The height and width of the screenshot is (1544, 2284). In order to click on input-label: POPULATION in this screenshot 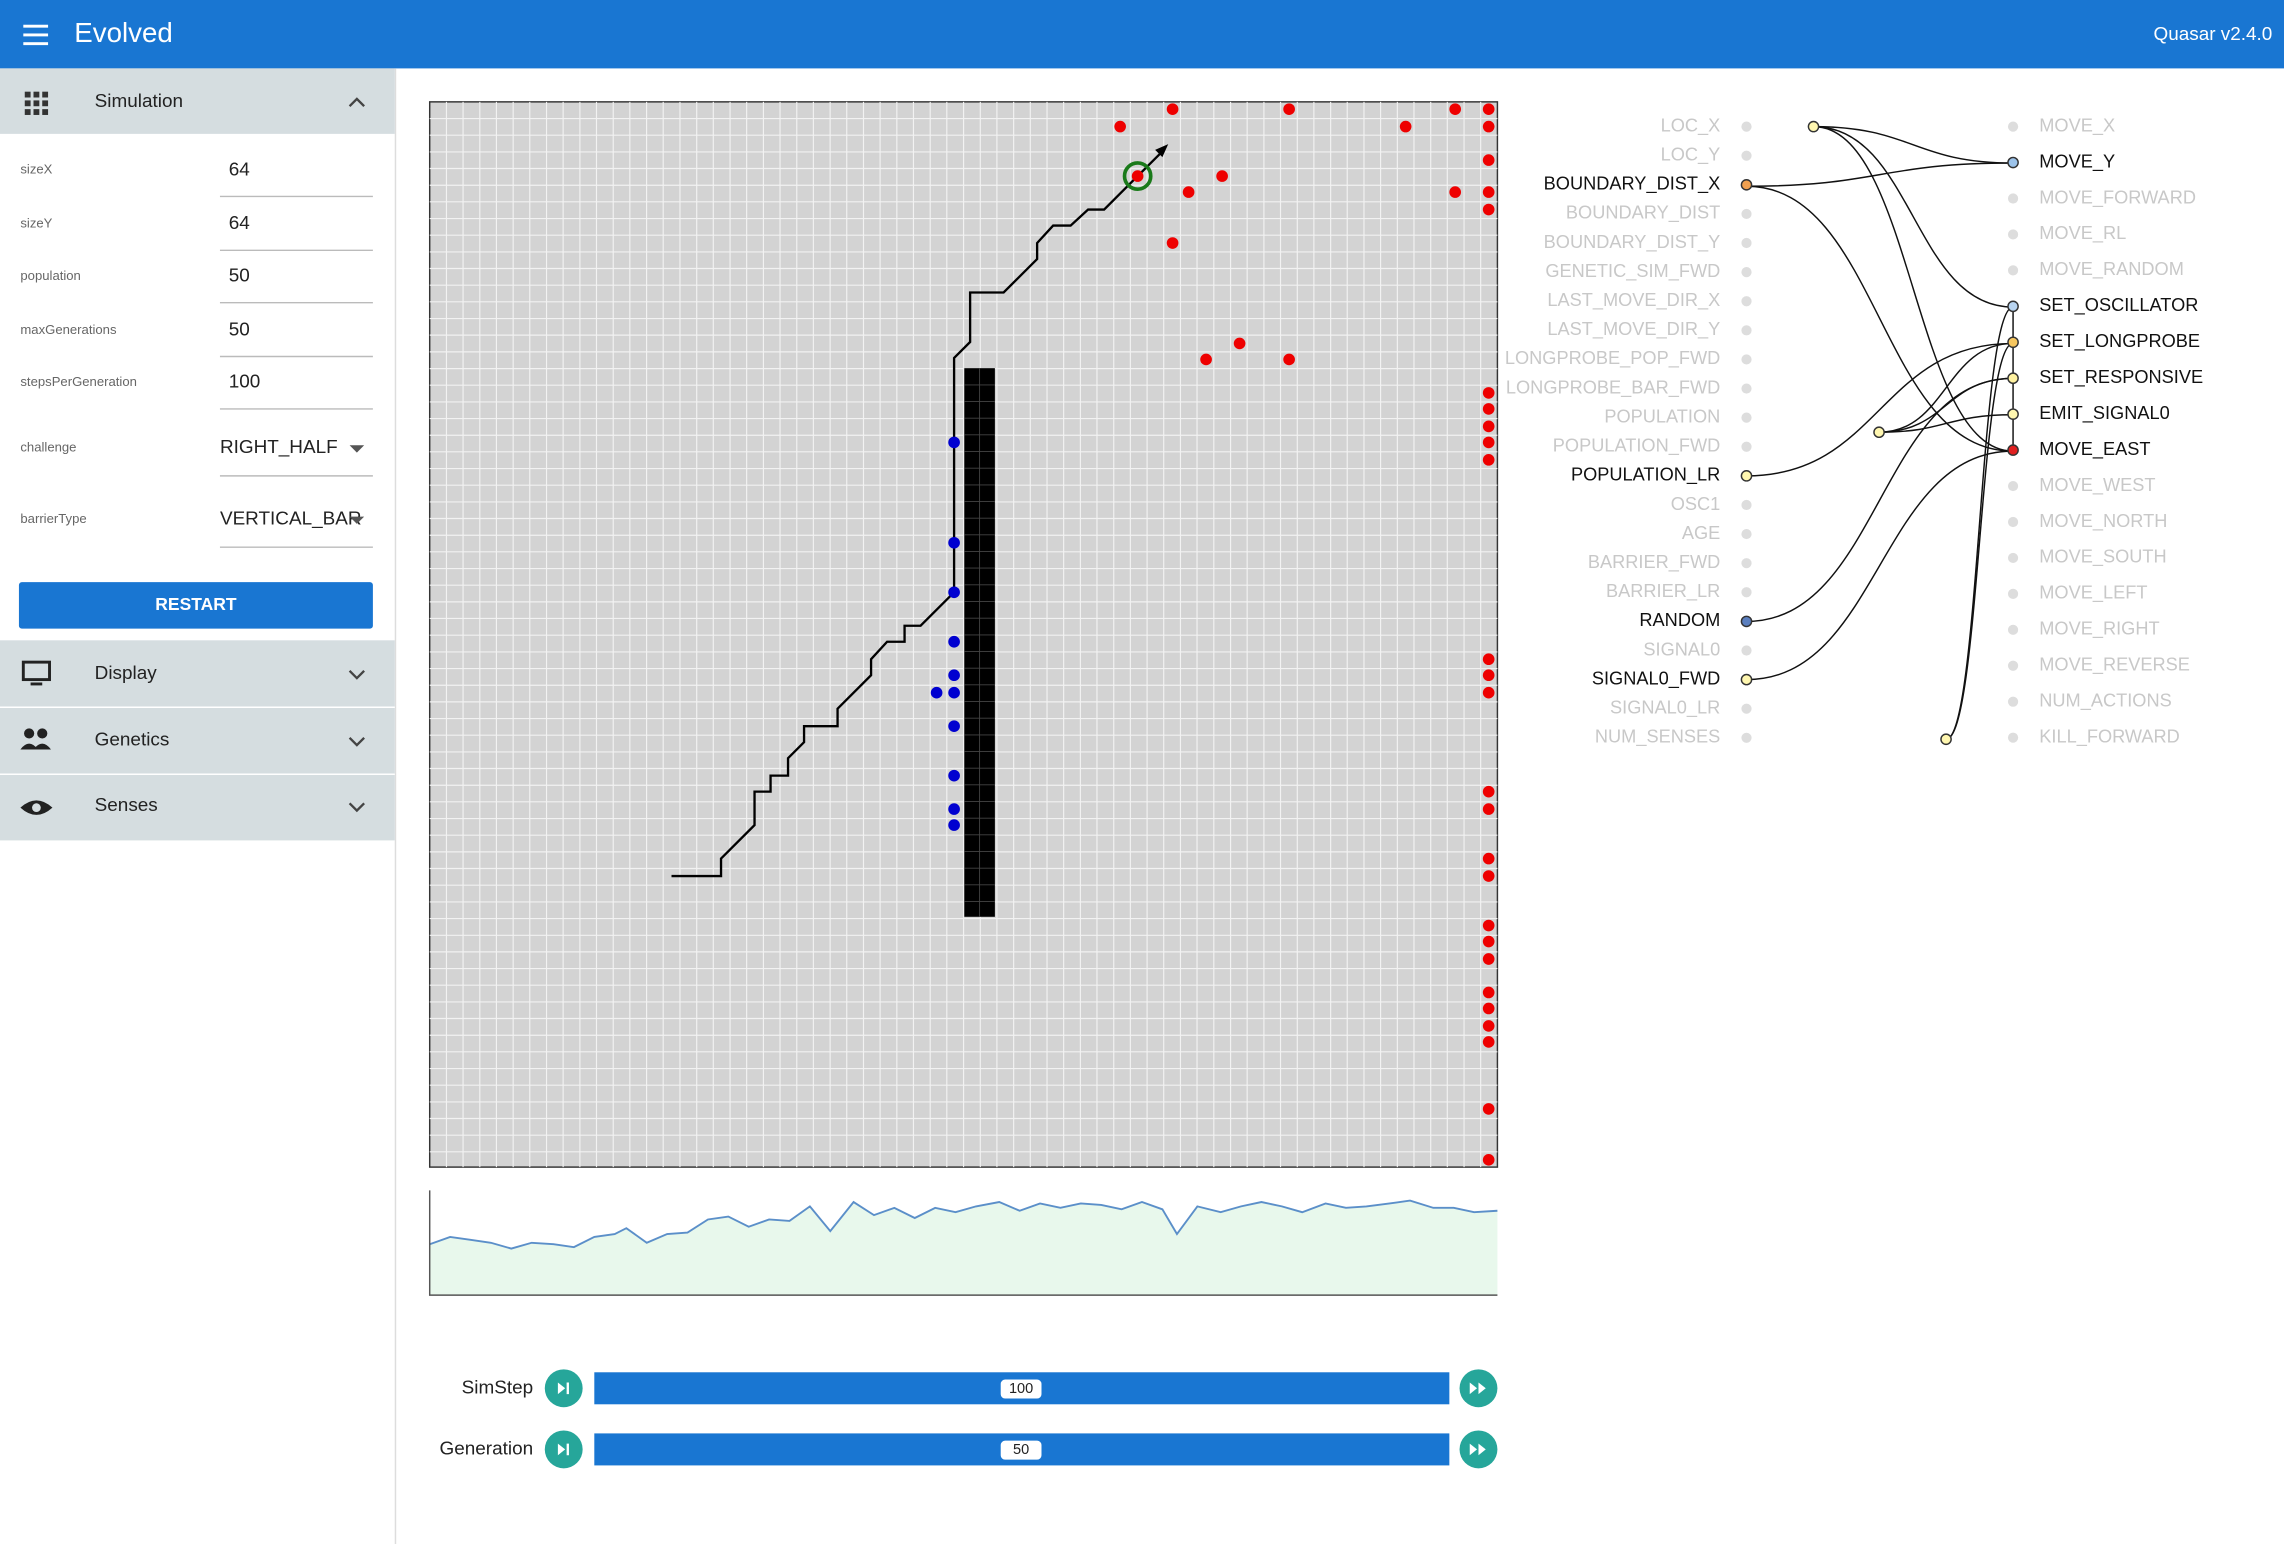, I will do `click(1662, 416)`.